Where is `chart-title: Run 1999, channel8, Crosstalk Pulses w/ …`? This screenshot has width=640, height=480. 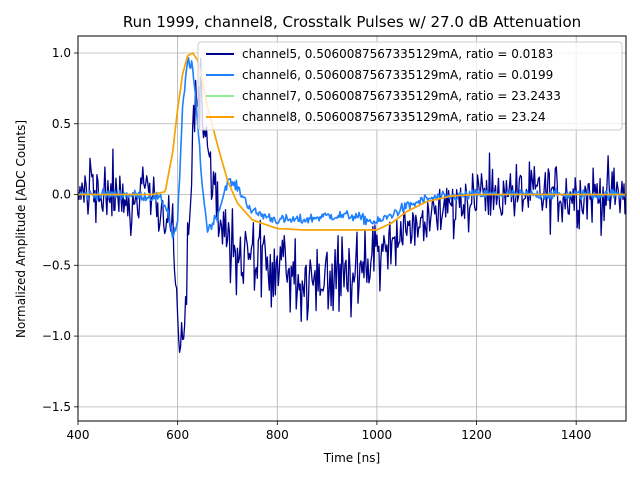
chart-title: Run 1999, channel8, Crosstalk Pulses w/ … is located at coordinates (352, 22).